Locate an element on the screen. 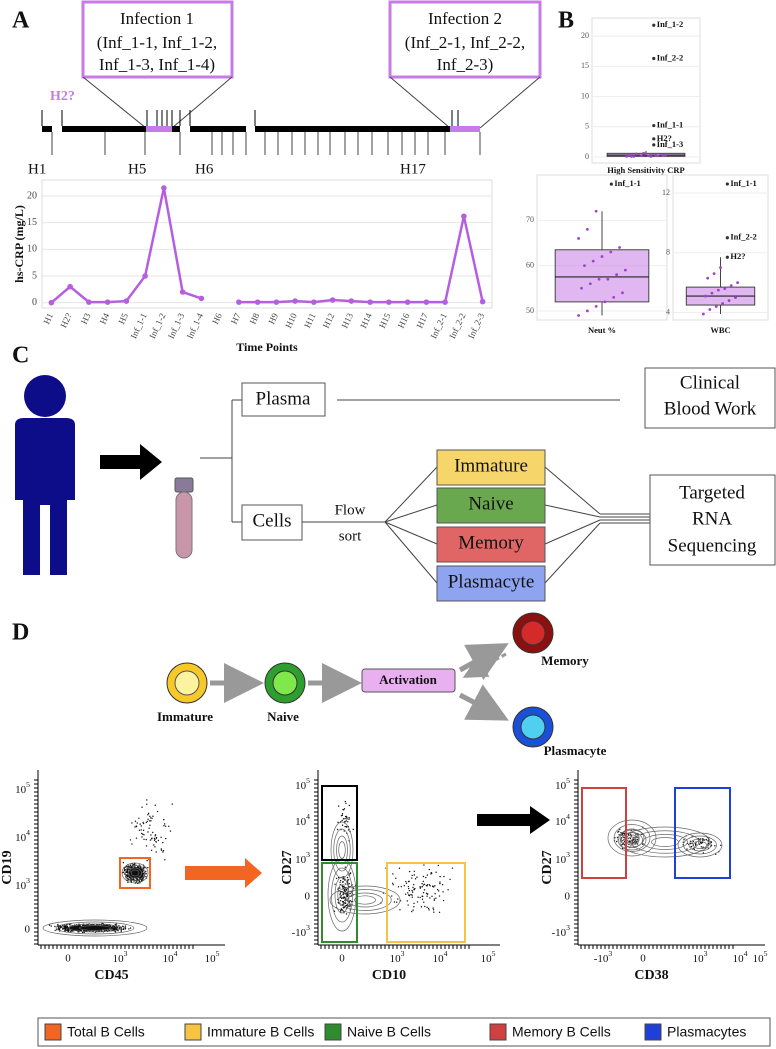 Image resolution: width=776 pixels, height=1049 pixels. arrow is located at coordinates (513, 820).